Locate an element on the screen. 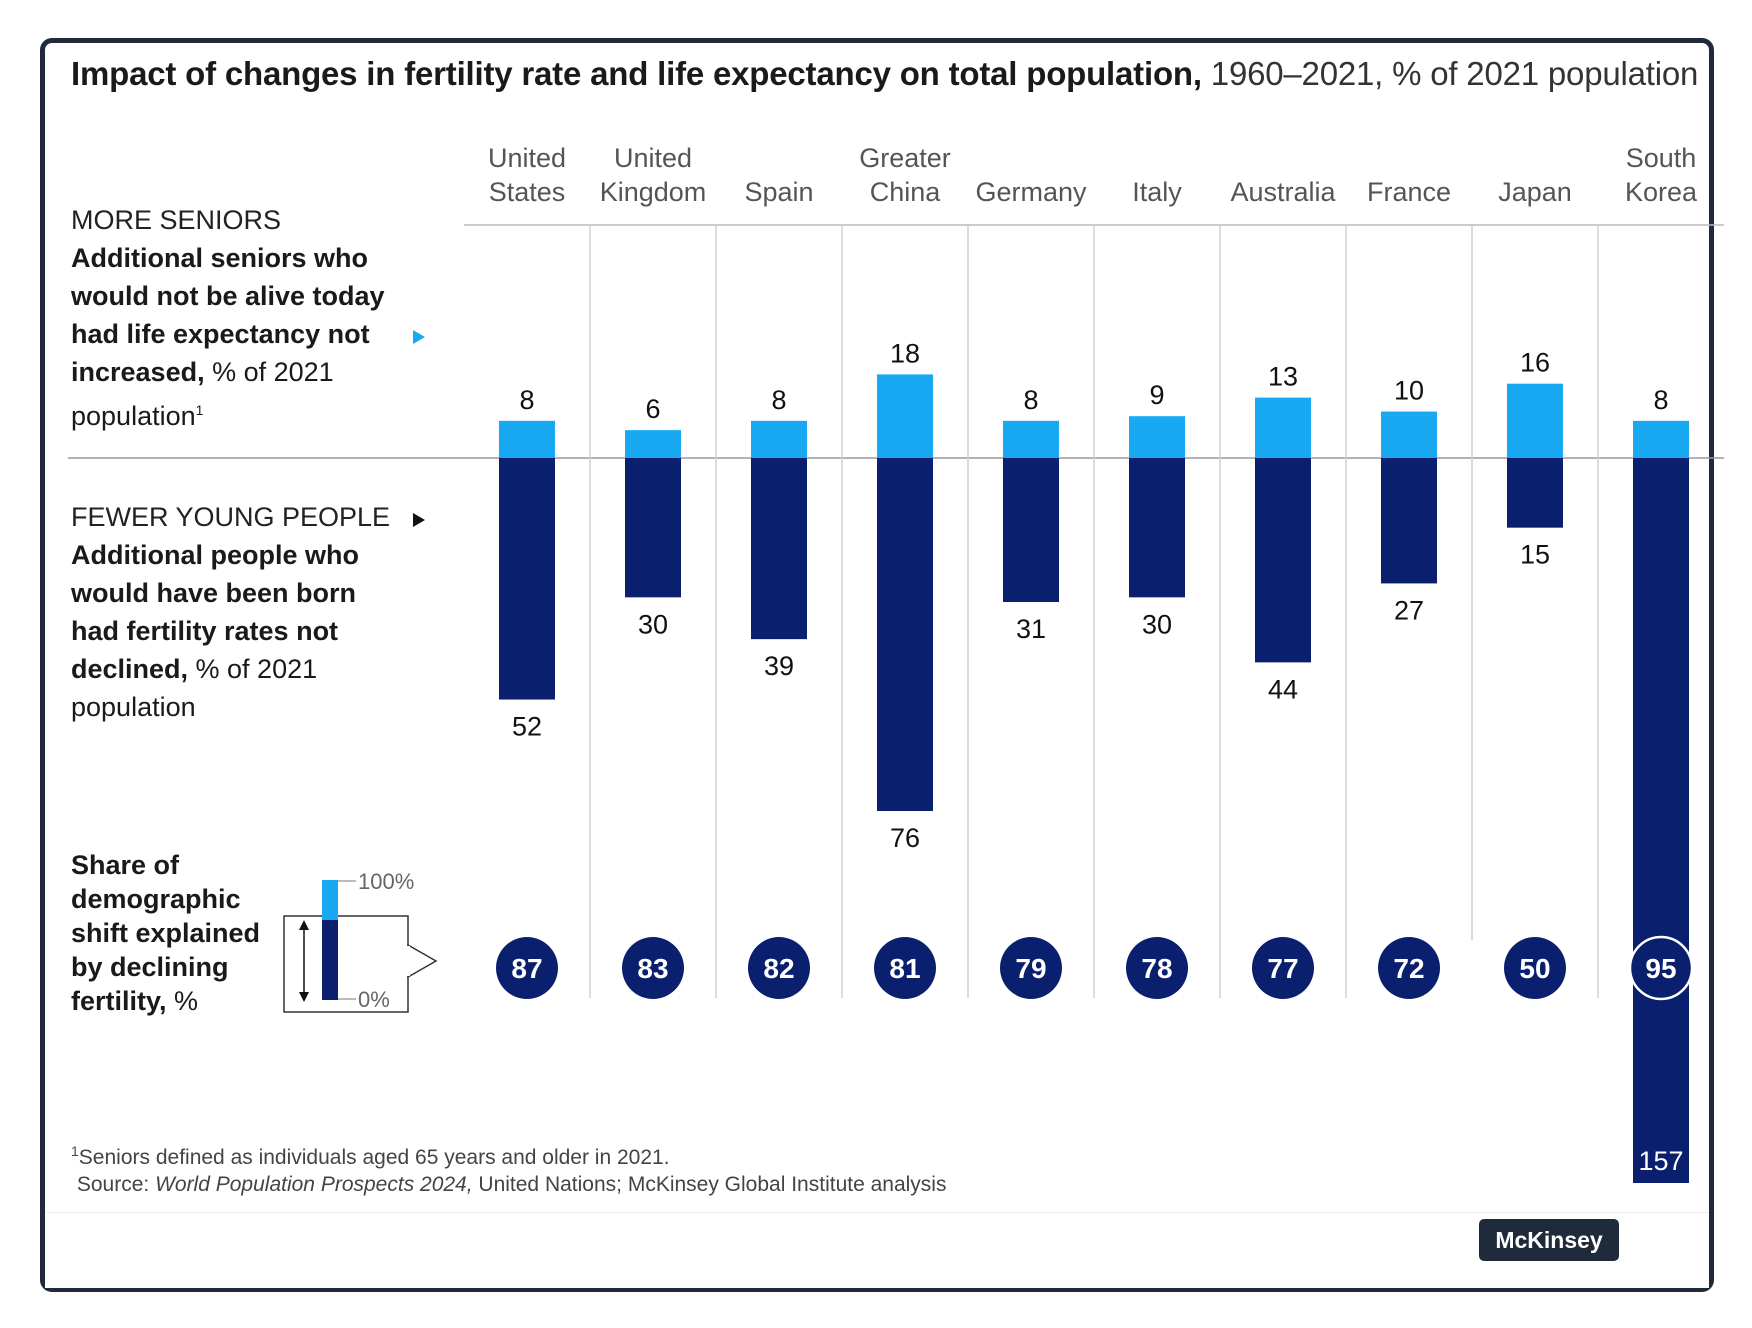 This screenshot has height=1328, width=1752. category-label: Germany is located at coordinates (1031, 192).